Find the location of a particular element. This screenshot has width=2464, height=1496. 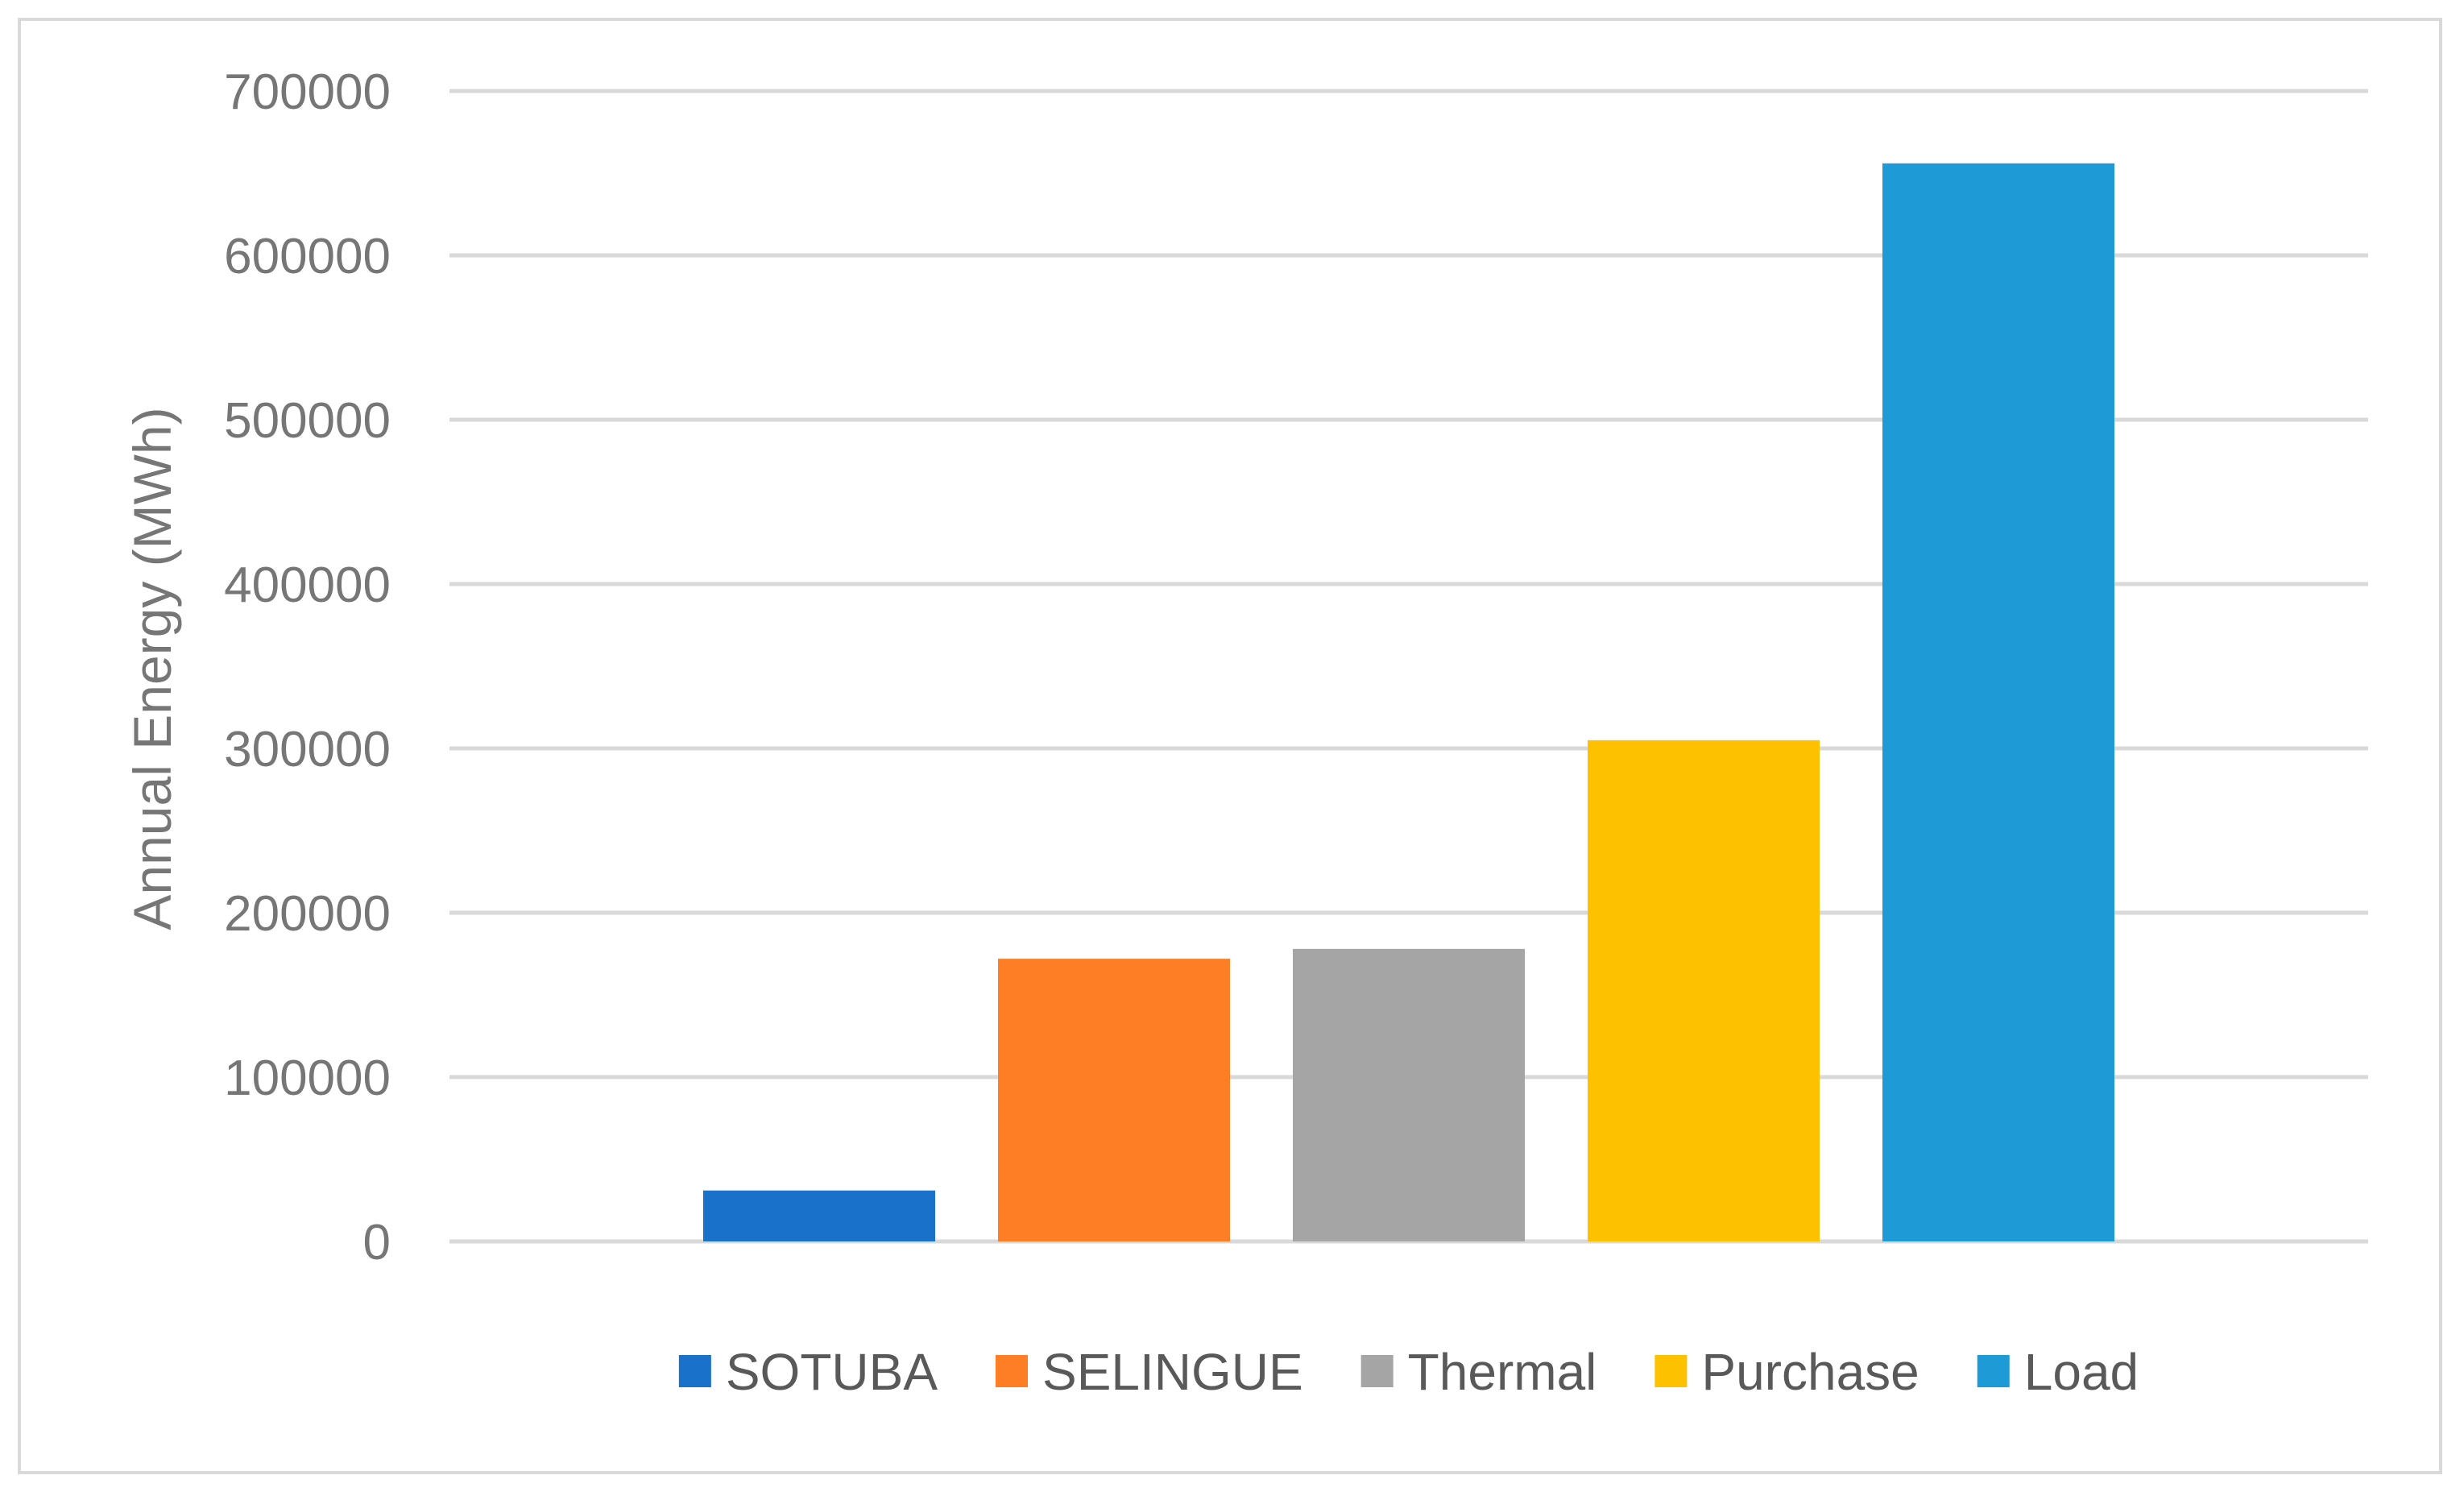

legend: SOTUBA SELINGUE Thermal Purchase Load is located at coordinates (1408, 1372).